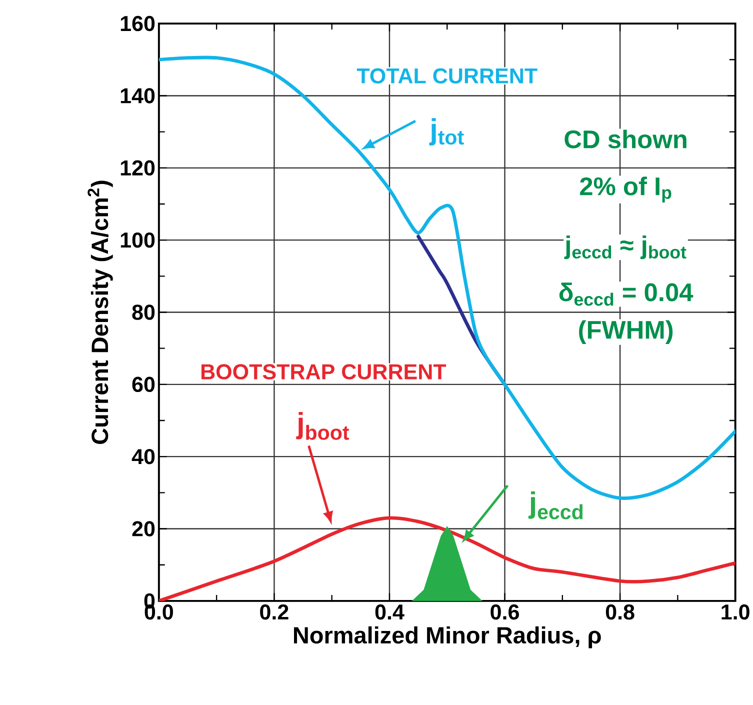 Image resolution: width=753 pixels, height=705 pixels. What do you see at coordinates (626, 189) in the screenshot?
I see `annotation: 2% of I$_{p}$` at bounding box center [626, 189].